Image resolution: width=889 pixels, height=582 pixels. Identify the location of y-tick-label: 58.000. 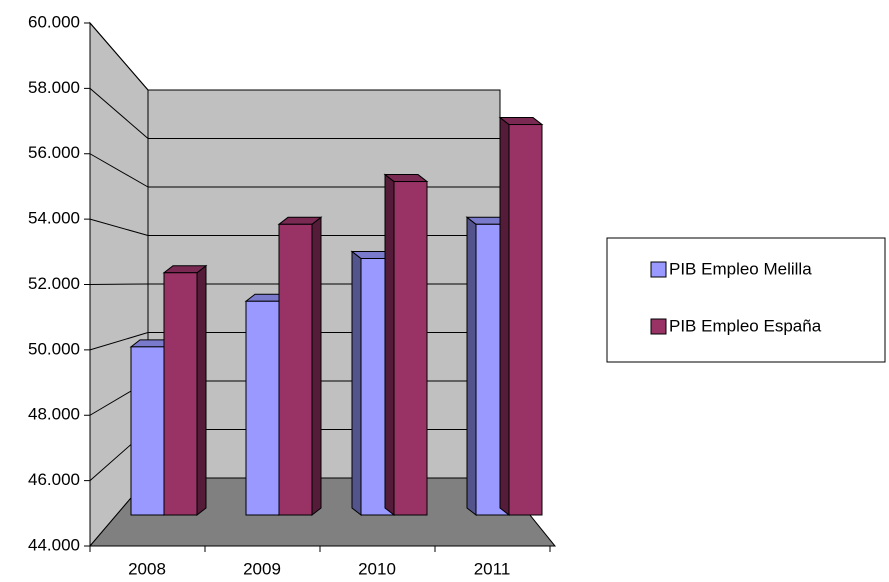
(54, 87).